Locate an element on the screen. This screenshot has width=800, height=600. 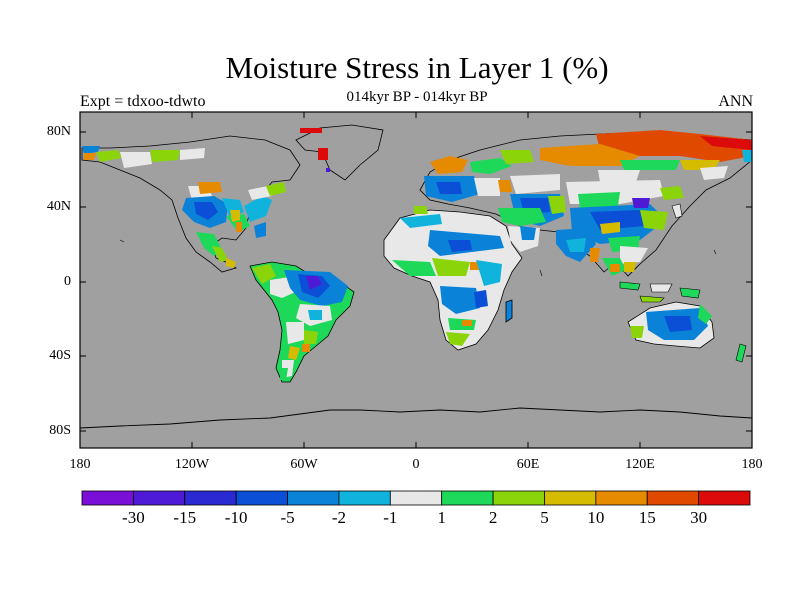
plot-title: Moisture Stress in Layer 1 (%) is located at coordinates (417, 67).